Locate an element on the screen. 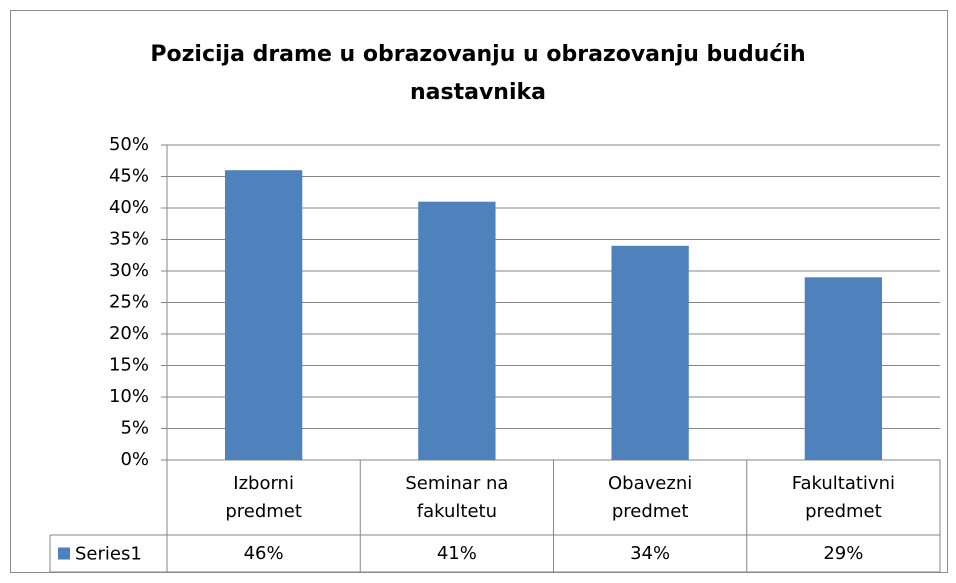  y-tick-label: 10% is located at coordinates (129, 396).